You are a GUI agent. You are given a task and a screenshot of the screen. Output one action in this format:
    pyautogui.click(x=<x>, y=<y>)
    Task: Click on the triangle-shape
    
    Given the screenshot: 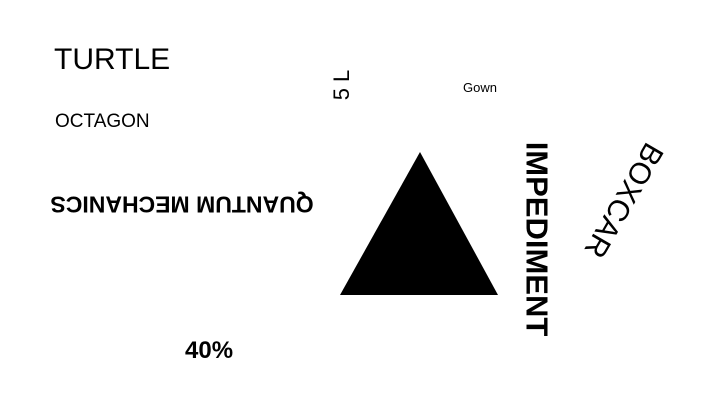 What is the action you would take?
    pyautogui.click(x=419, y=223)
    